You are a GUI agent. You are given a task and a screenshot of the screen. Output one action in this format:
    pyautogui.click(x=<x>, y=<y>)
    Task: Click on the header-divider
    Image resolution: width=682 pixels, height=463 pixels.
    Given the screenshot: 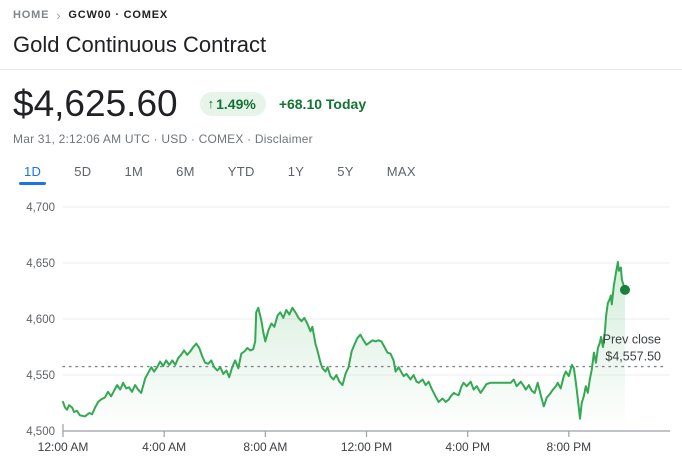 What is the action you would take?
    pyautogui.click(x=341, y=69)
    